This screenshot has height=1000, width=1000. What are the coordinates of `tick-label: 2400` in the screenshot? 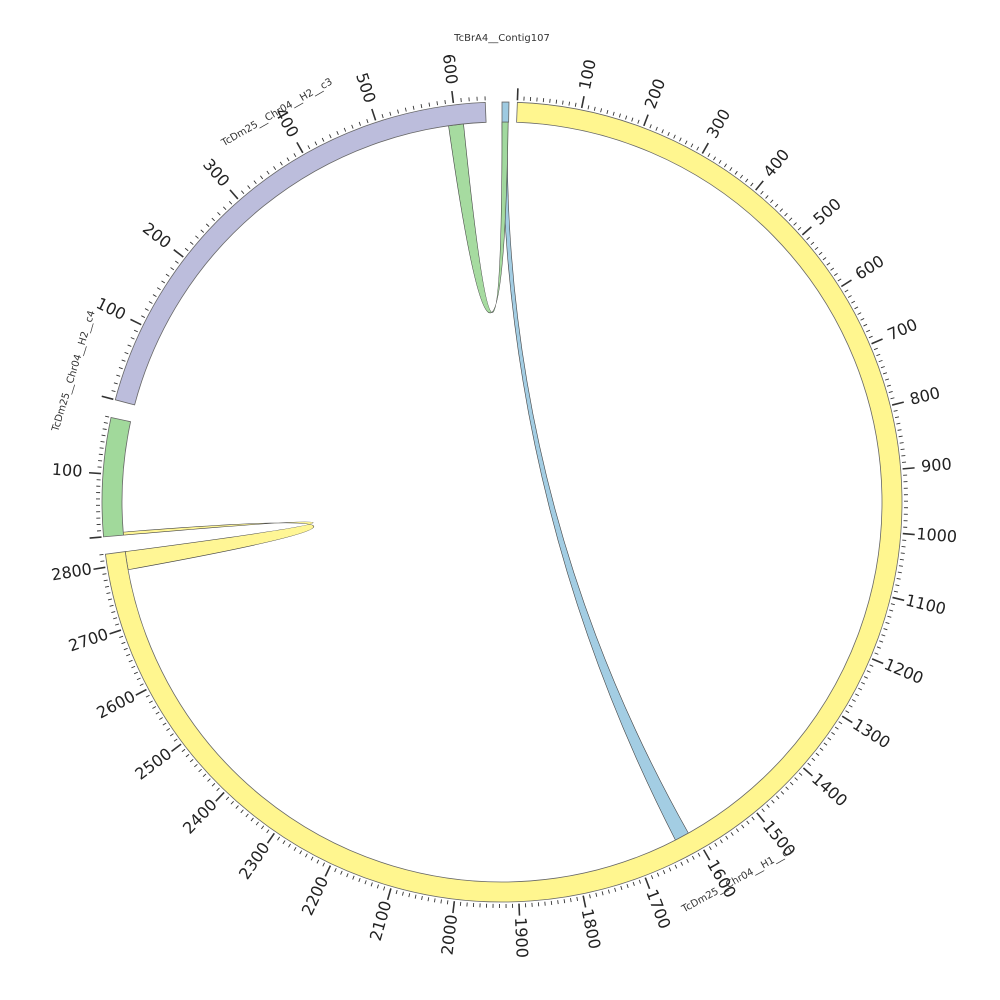 It's located at (200, 816).